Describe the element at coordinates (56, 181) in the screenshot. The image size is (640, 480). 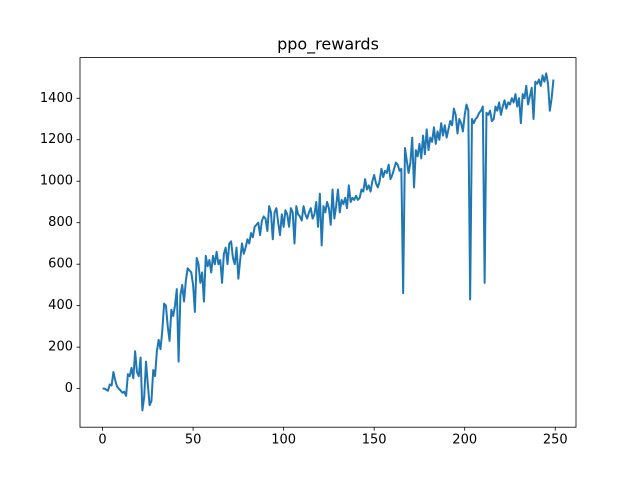
I see `y-tick-label: 1000` at that location.